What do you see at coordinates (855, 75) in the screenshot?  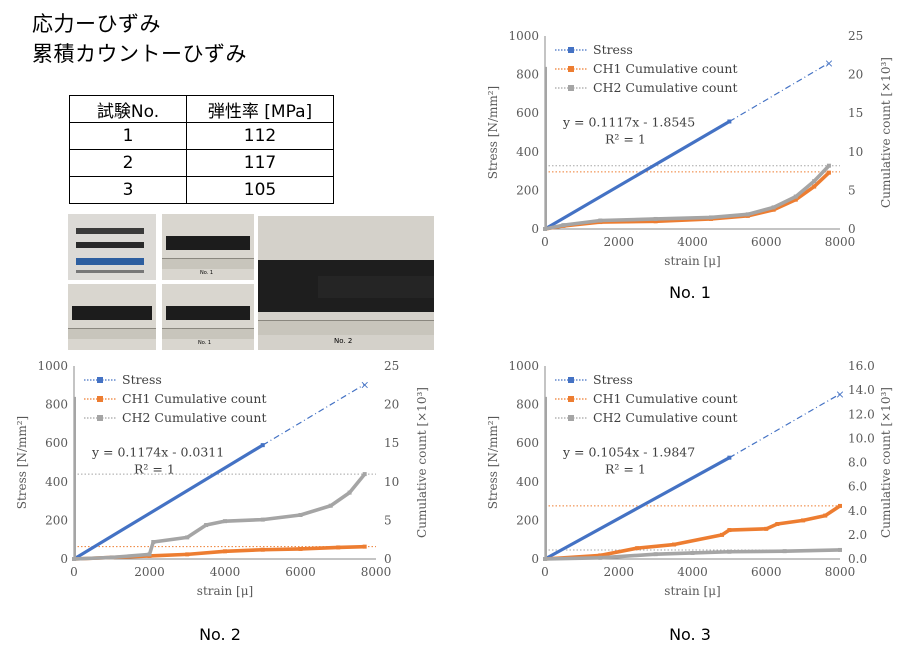 I see `y2-tick-label: 20` at bounding box center [855, 75].